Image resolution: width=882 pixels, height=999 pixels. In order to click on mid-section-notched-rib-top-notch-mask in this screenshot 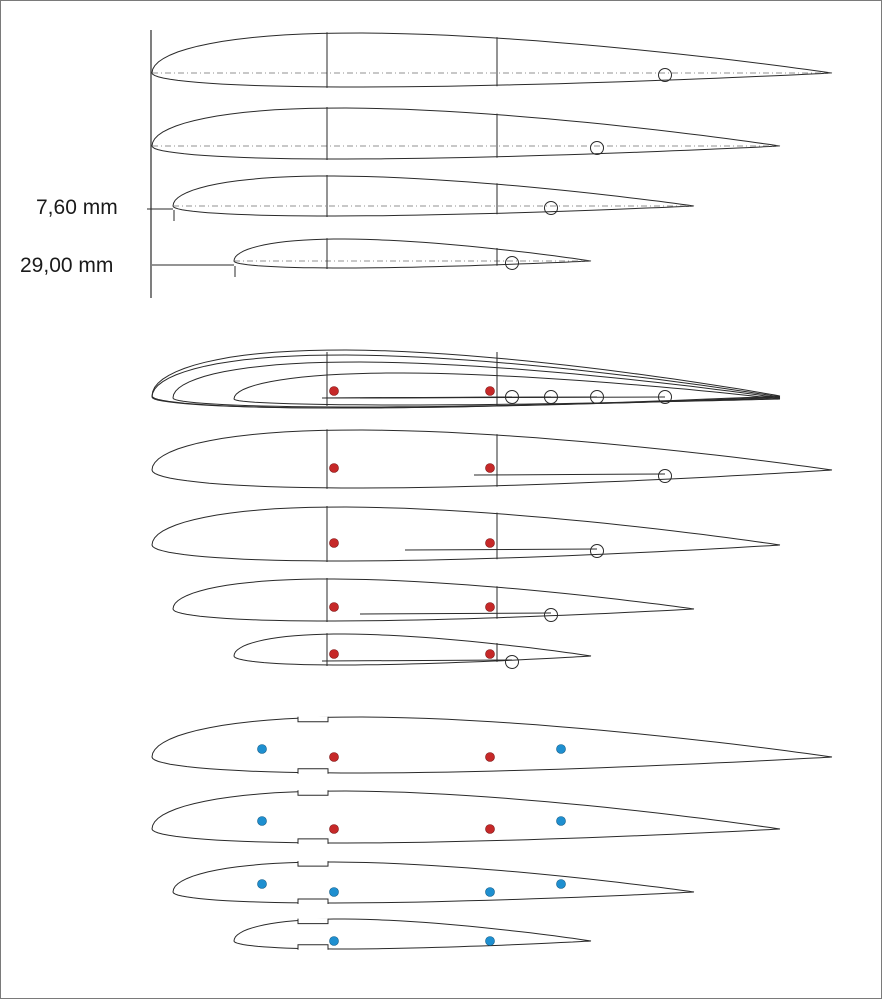, I will do `click(313, 793)`.